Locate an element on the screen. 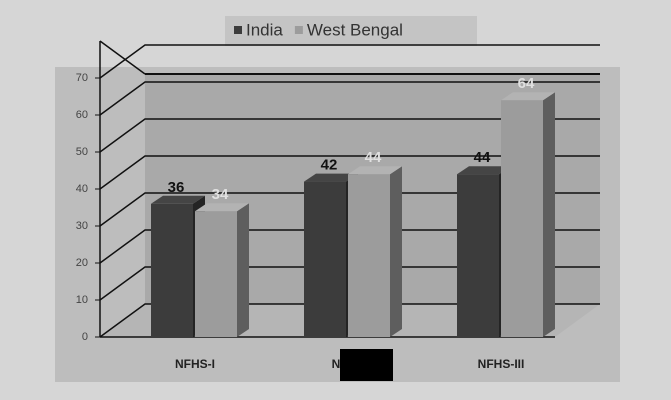 The image size is (671, 400). y-tick-label: 60 is located at coordinates (82, 115).